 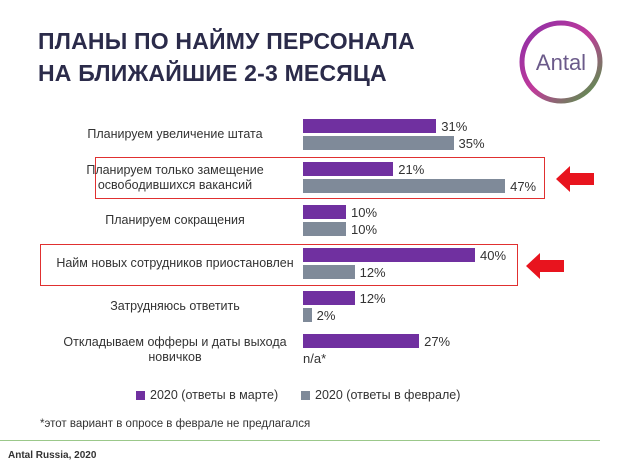 What do you see at coordinates (52, 455) in the screenshot?
I see `source: Antal Russia, 2020` at bounding box center [52, 455].